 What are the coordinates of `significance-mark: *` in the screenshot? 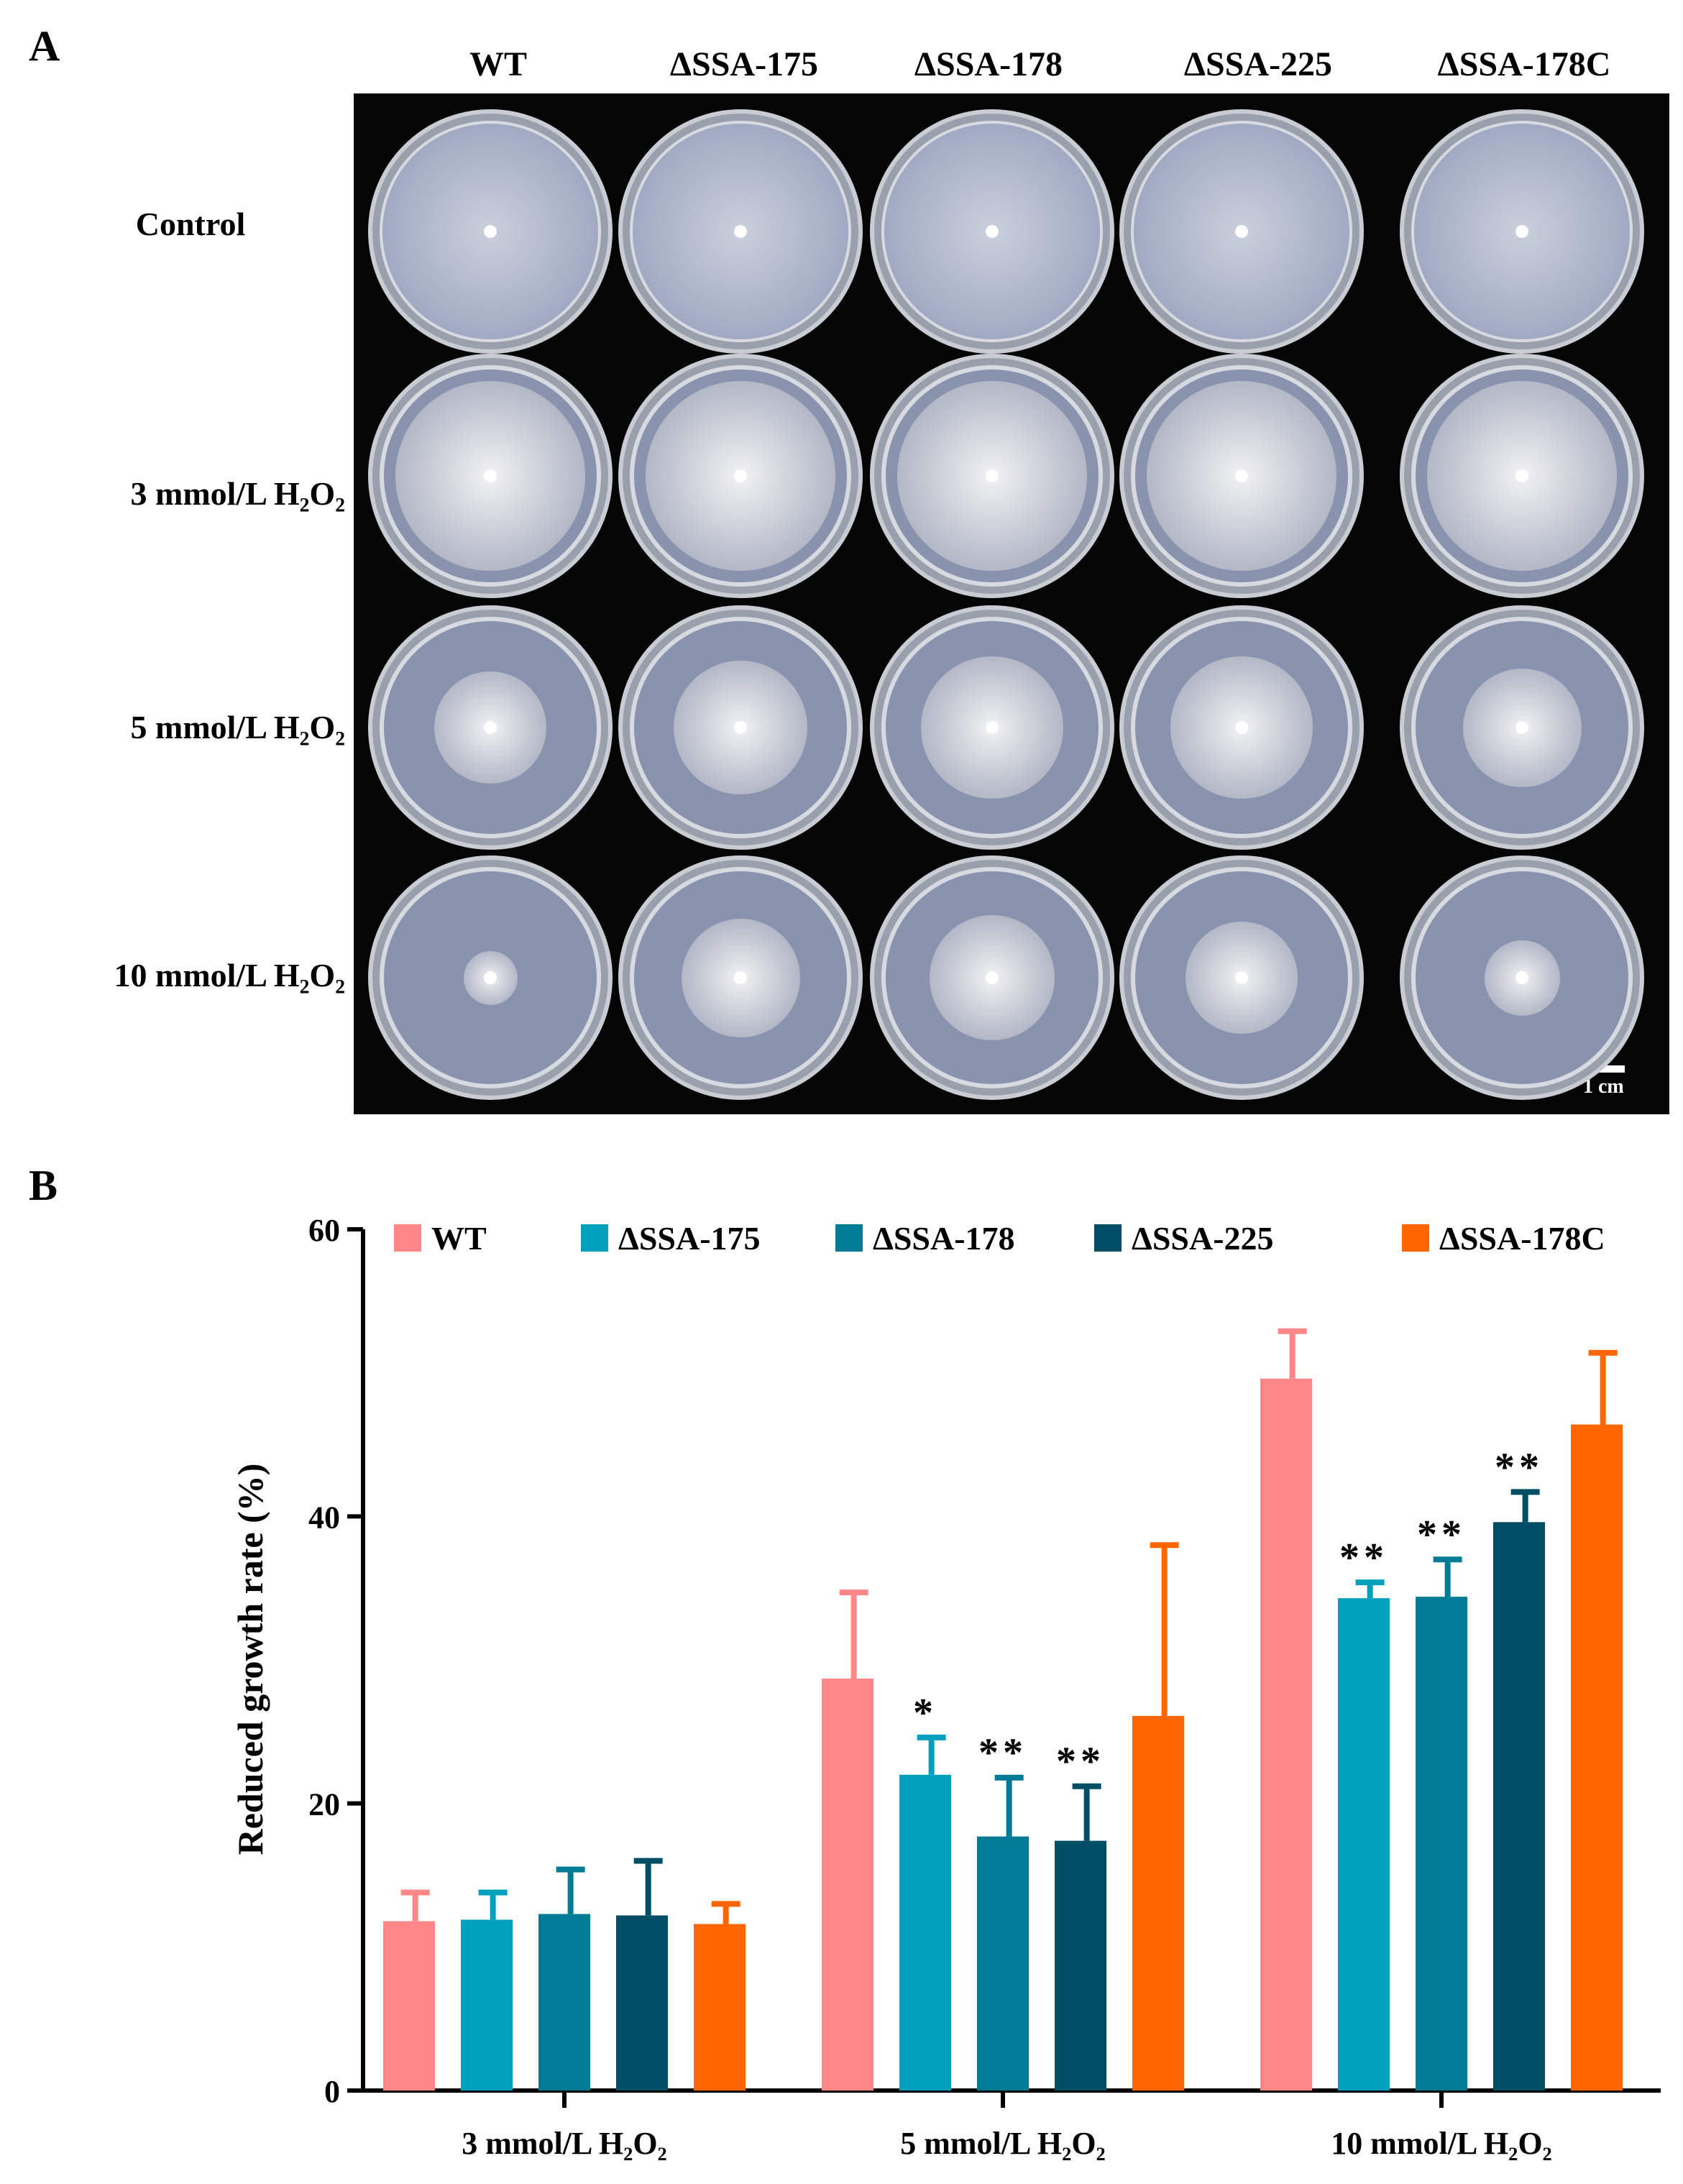 It's located at (925, 1713).